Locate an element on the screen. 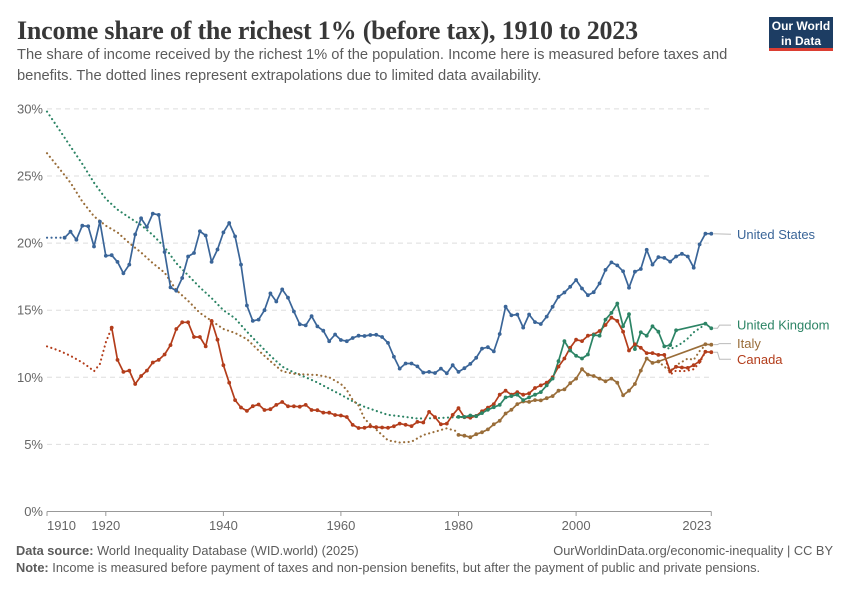  svg-text: Italy is located at coordinates (749, 343).